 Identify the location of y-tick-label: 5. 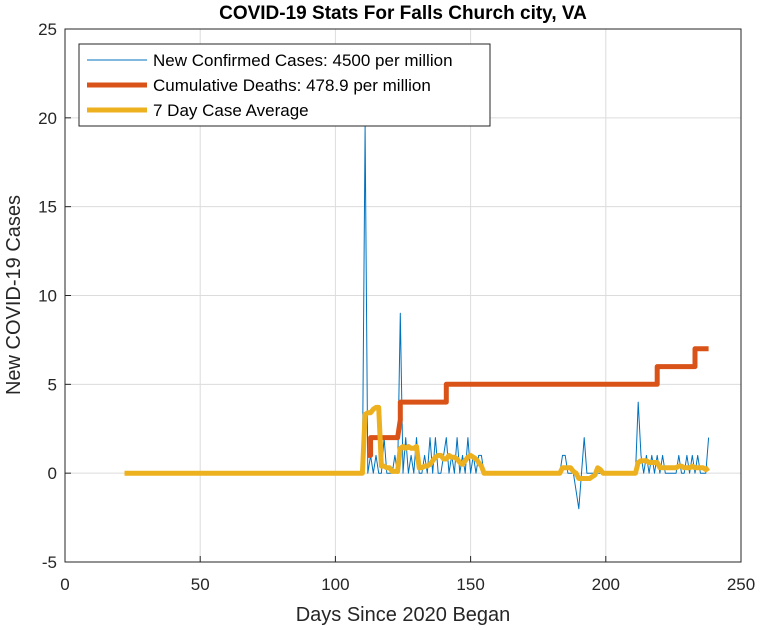
(52, 384).